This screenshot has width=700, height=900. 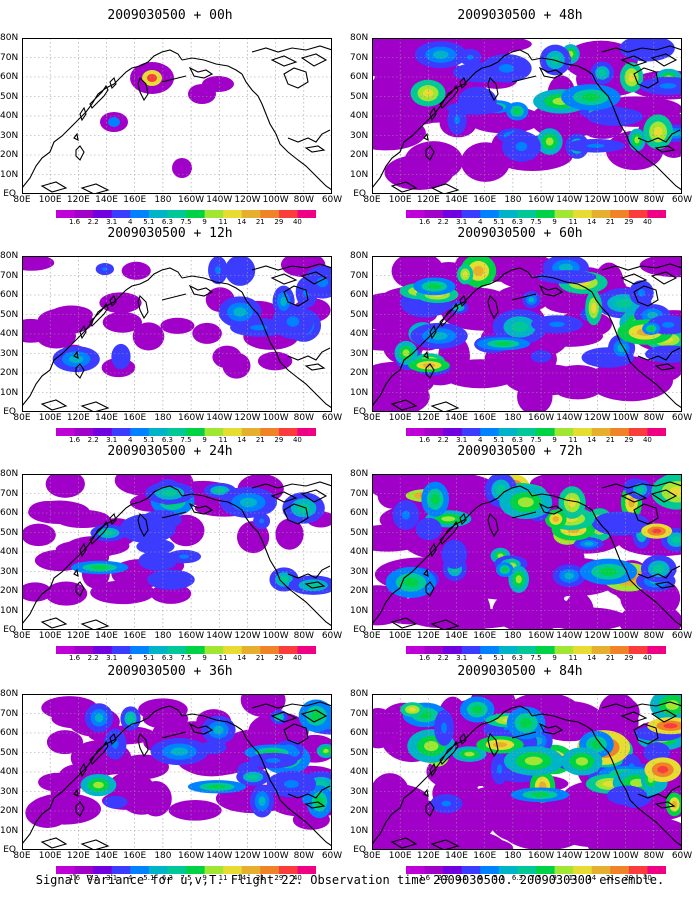 I want to click on latitude-label: 30N, so click(x=359, y=571).